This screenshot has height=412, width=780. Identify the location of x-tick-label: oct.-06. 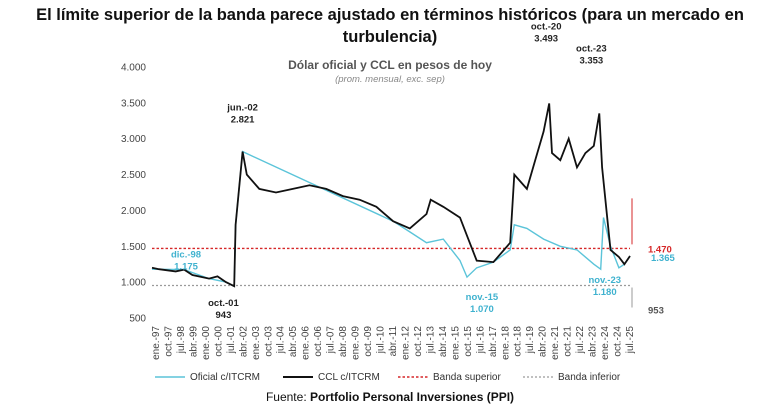
(318, 341).